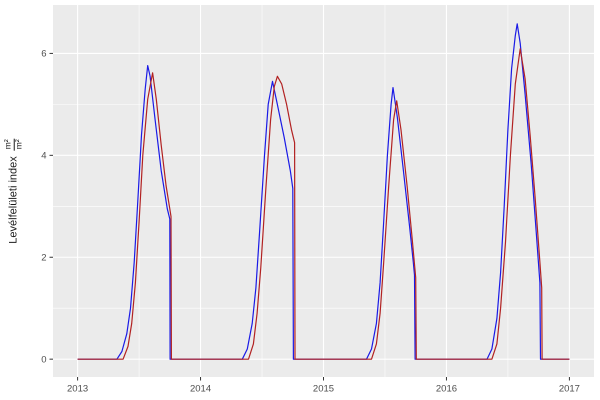 The height and width of the screenshot is (400, 600). Describe the element at coordinates (446, 389) in the screenshot. I see `x-tick-label: 2016` at that location.